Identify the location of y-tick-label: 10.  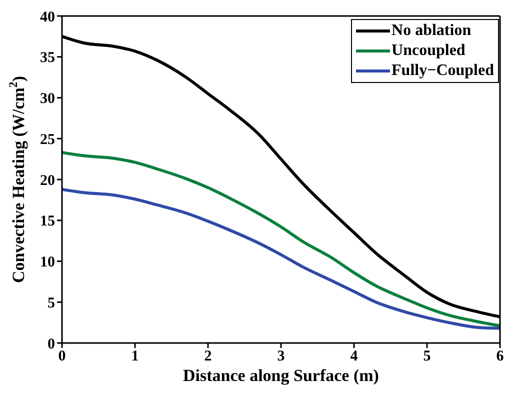
(47, 262).